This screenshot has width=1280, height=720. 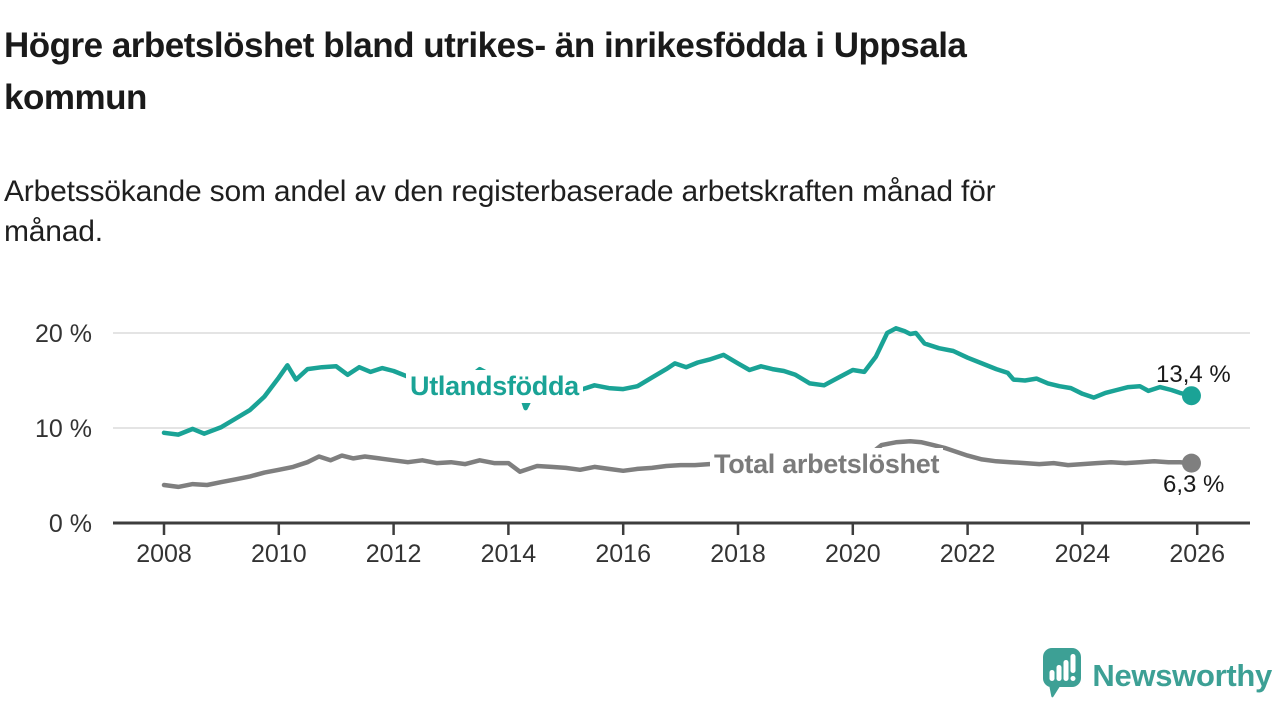 I want to click on x-tick-label: 2014, so click(x=509, y=554).